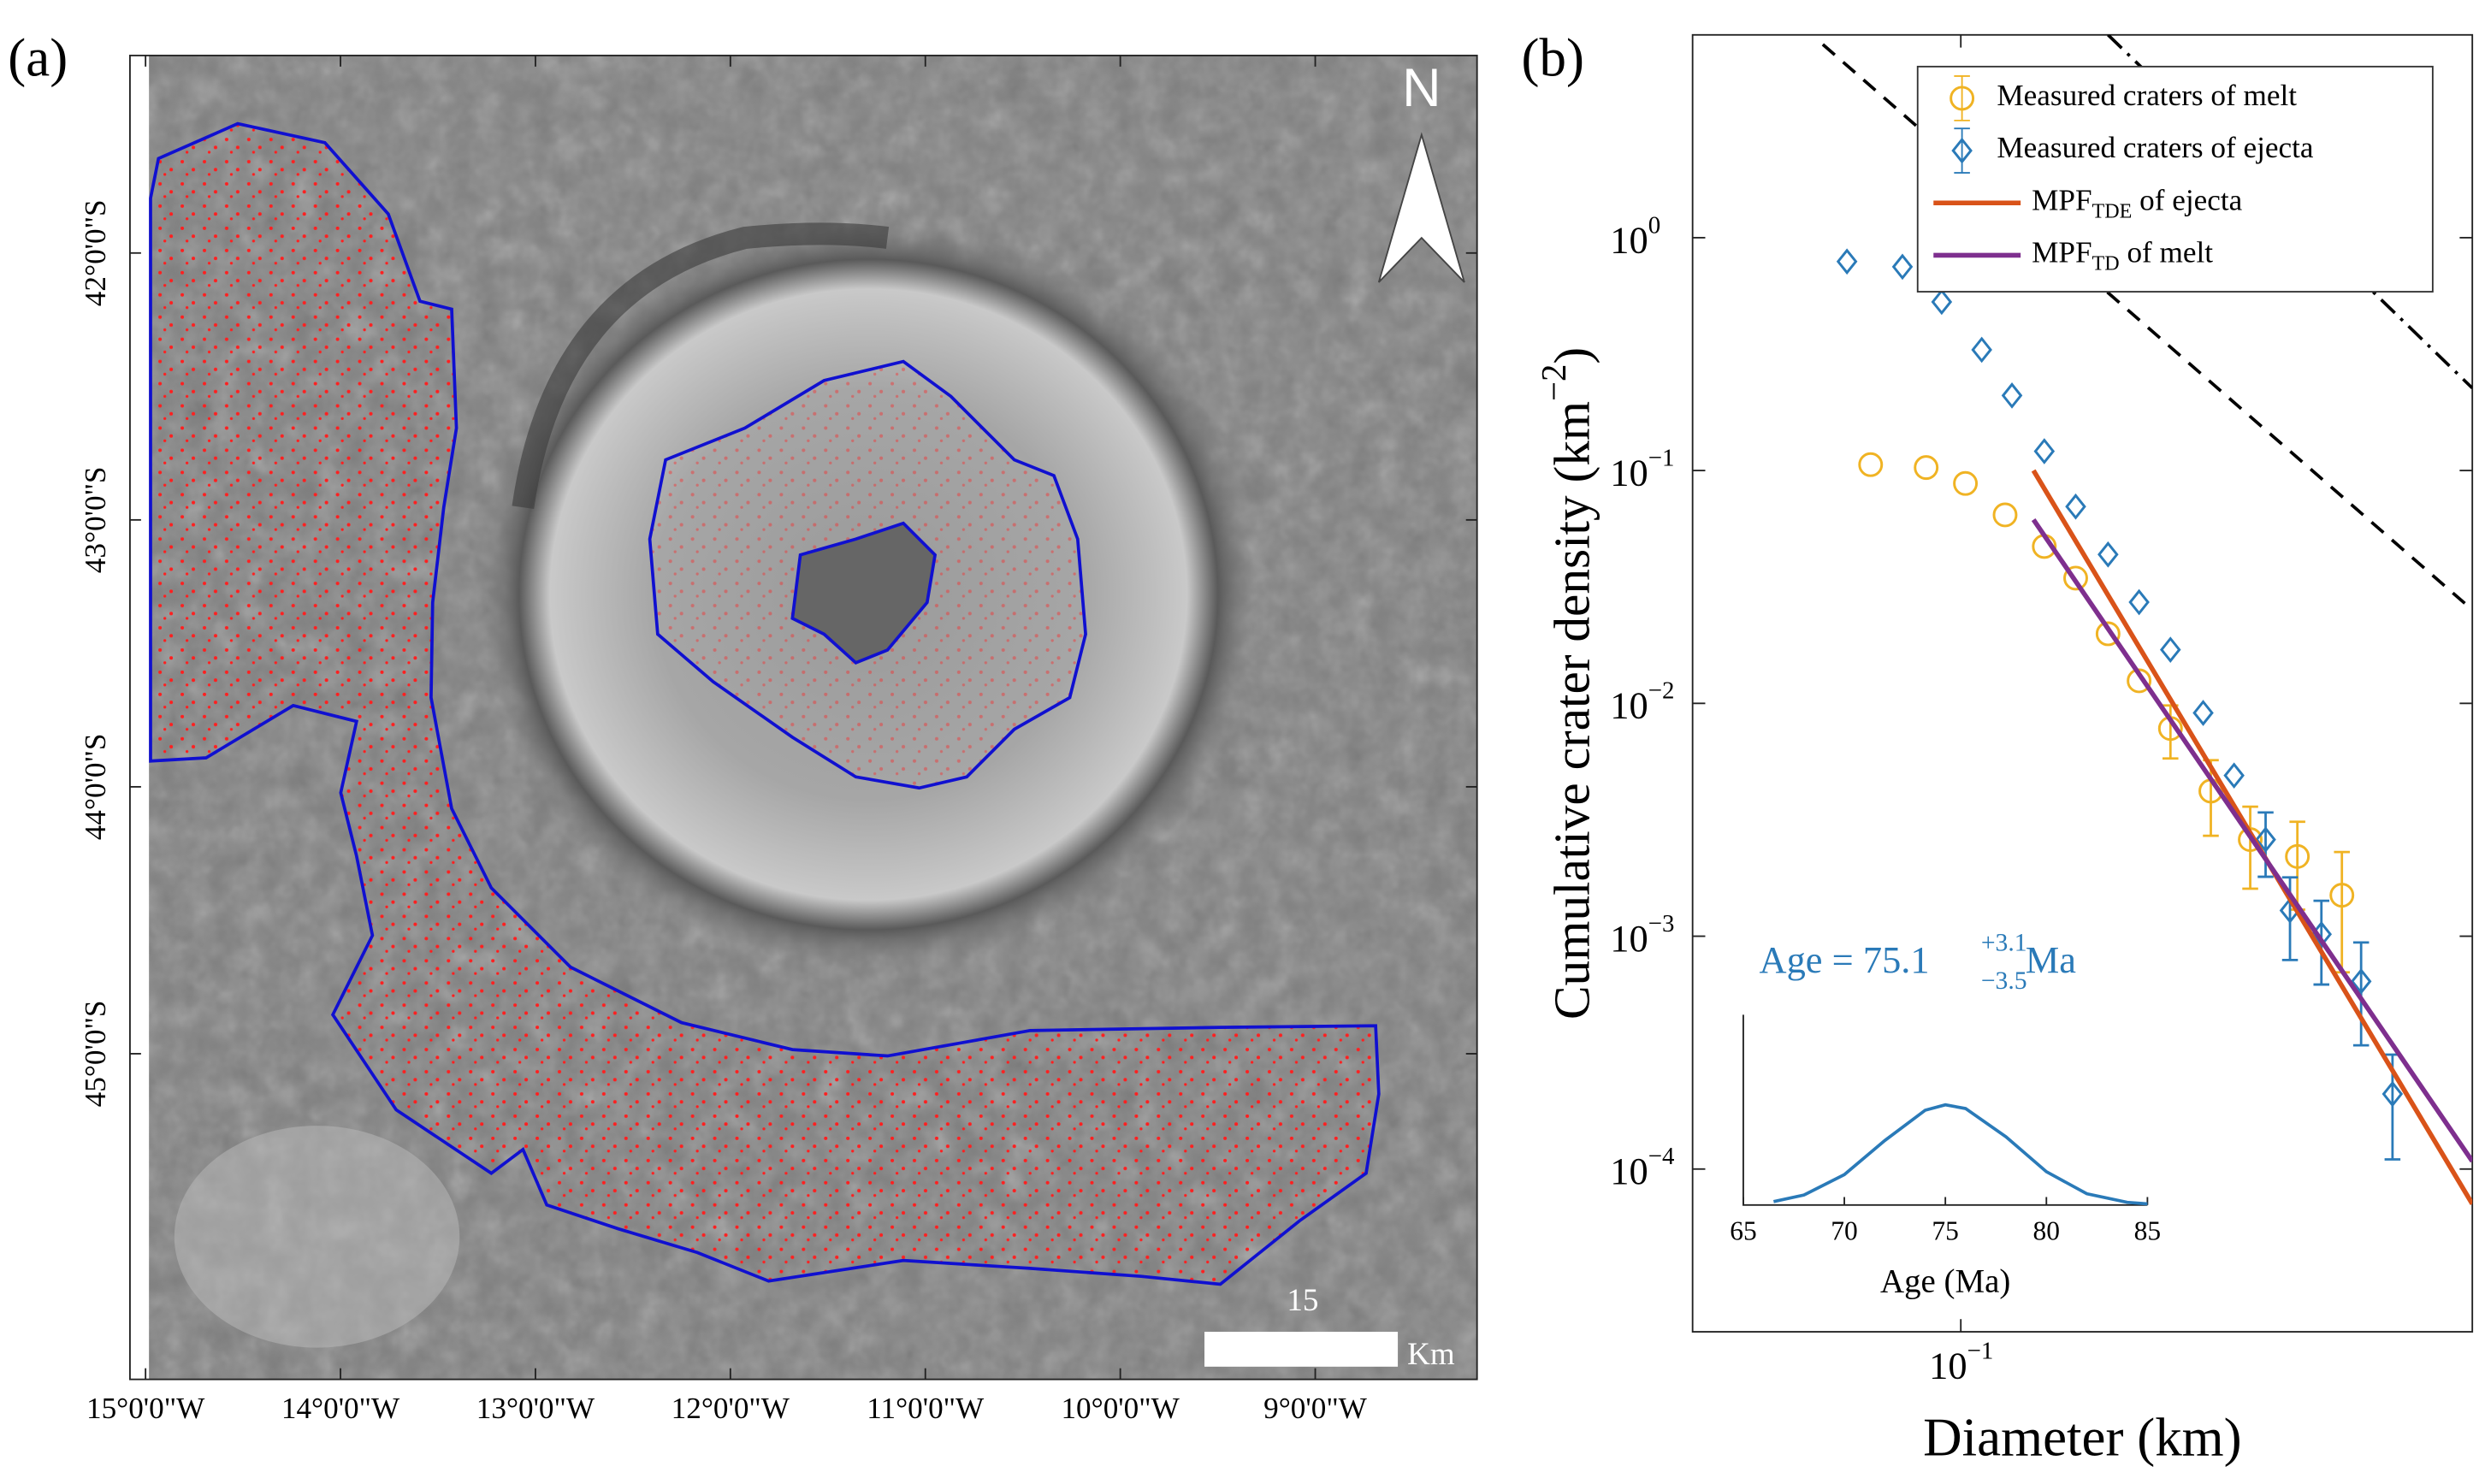  I want to click on annotation-sub: −3.5, so click(2004, 981).